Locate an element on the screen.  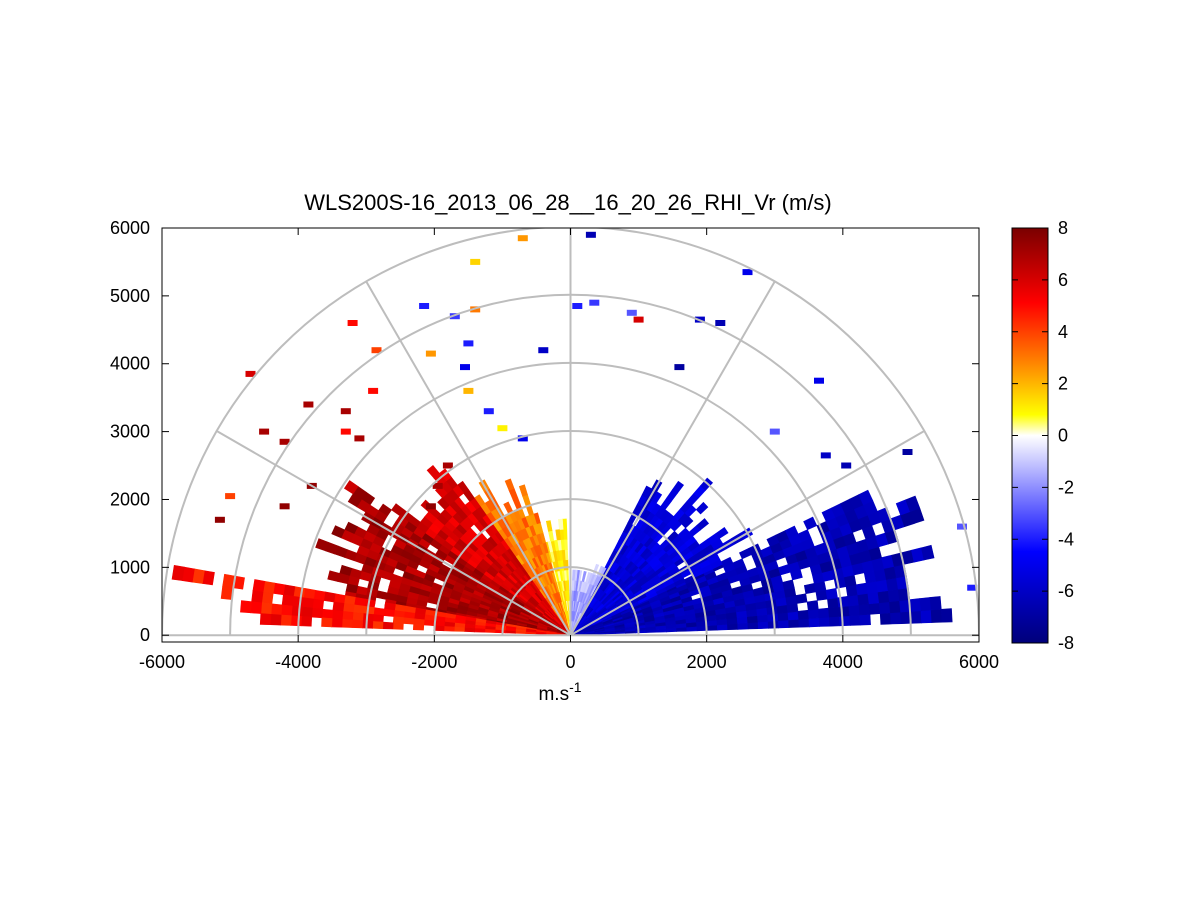
colorbar-ticks: 8 6 4 2 0 -2 -4 -6 -8 is located at coordinates (1043, 435).